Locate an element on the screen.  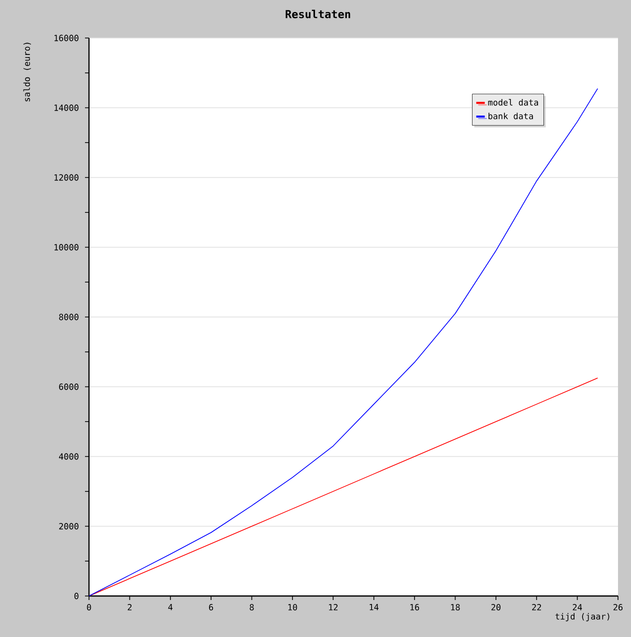
chart-title: Resultaten is located at coordinates (318, 14).